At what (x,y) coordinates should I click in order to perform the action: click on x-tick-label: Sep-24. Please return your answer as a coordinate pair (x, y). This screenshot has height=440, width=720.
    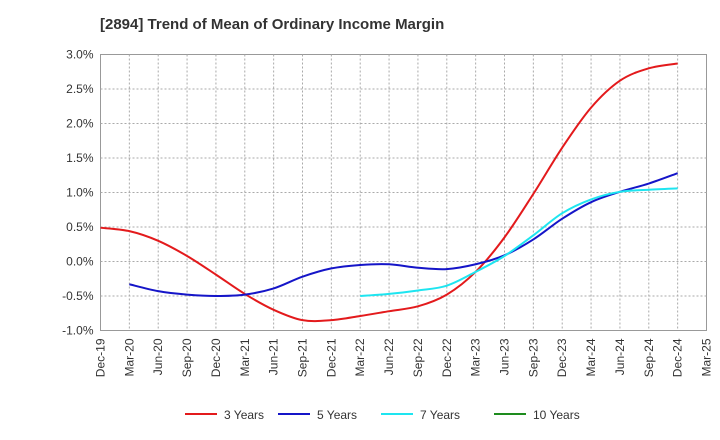
    Looking at the image, I should click on (649, 357).